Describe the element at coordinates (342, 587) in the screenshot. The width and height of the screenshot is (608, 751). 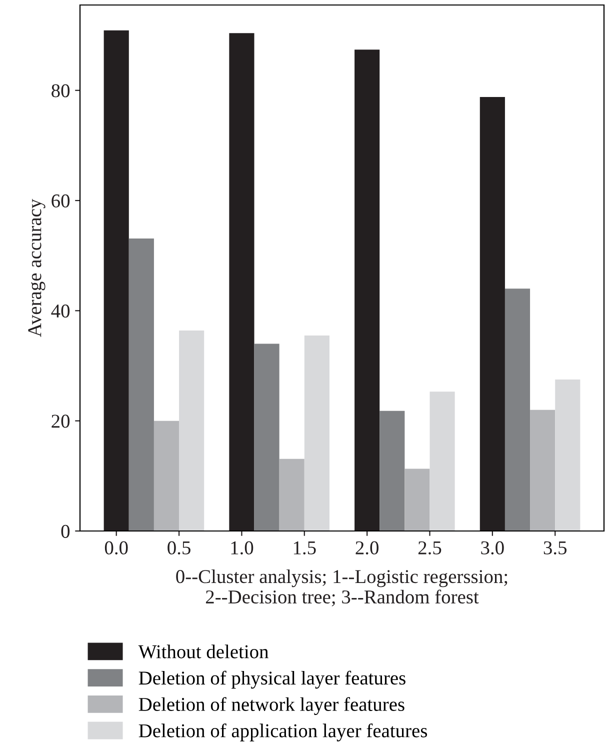
I see `x-axis-title: 0--Cluster analysis; 1--Logistic regerssion; 2--Decision tree; 3--Random forest` at that location.